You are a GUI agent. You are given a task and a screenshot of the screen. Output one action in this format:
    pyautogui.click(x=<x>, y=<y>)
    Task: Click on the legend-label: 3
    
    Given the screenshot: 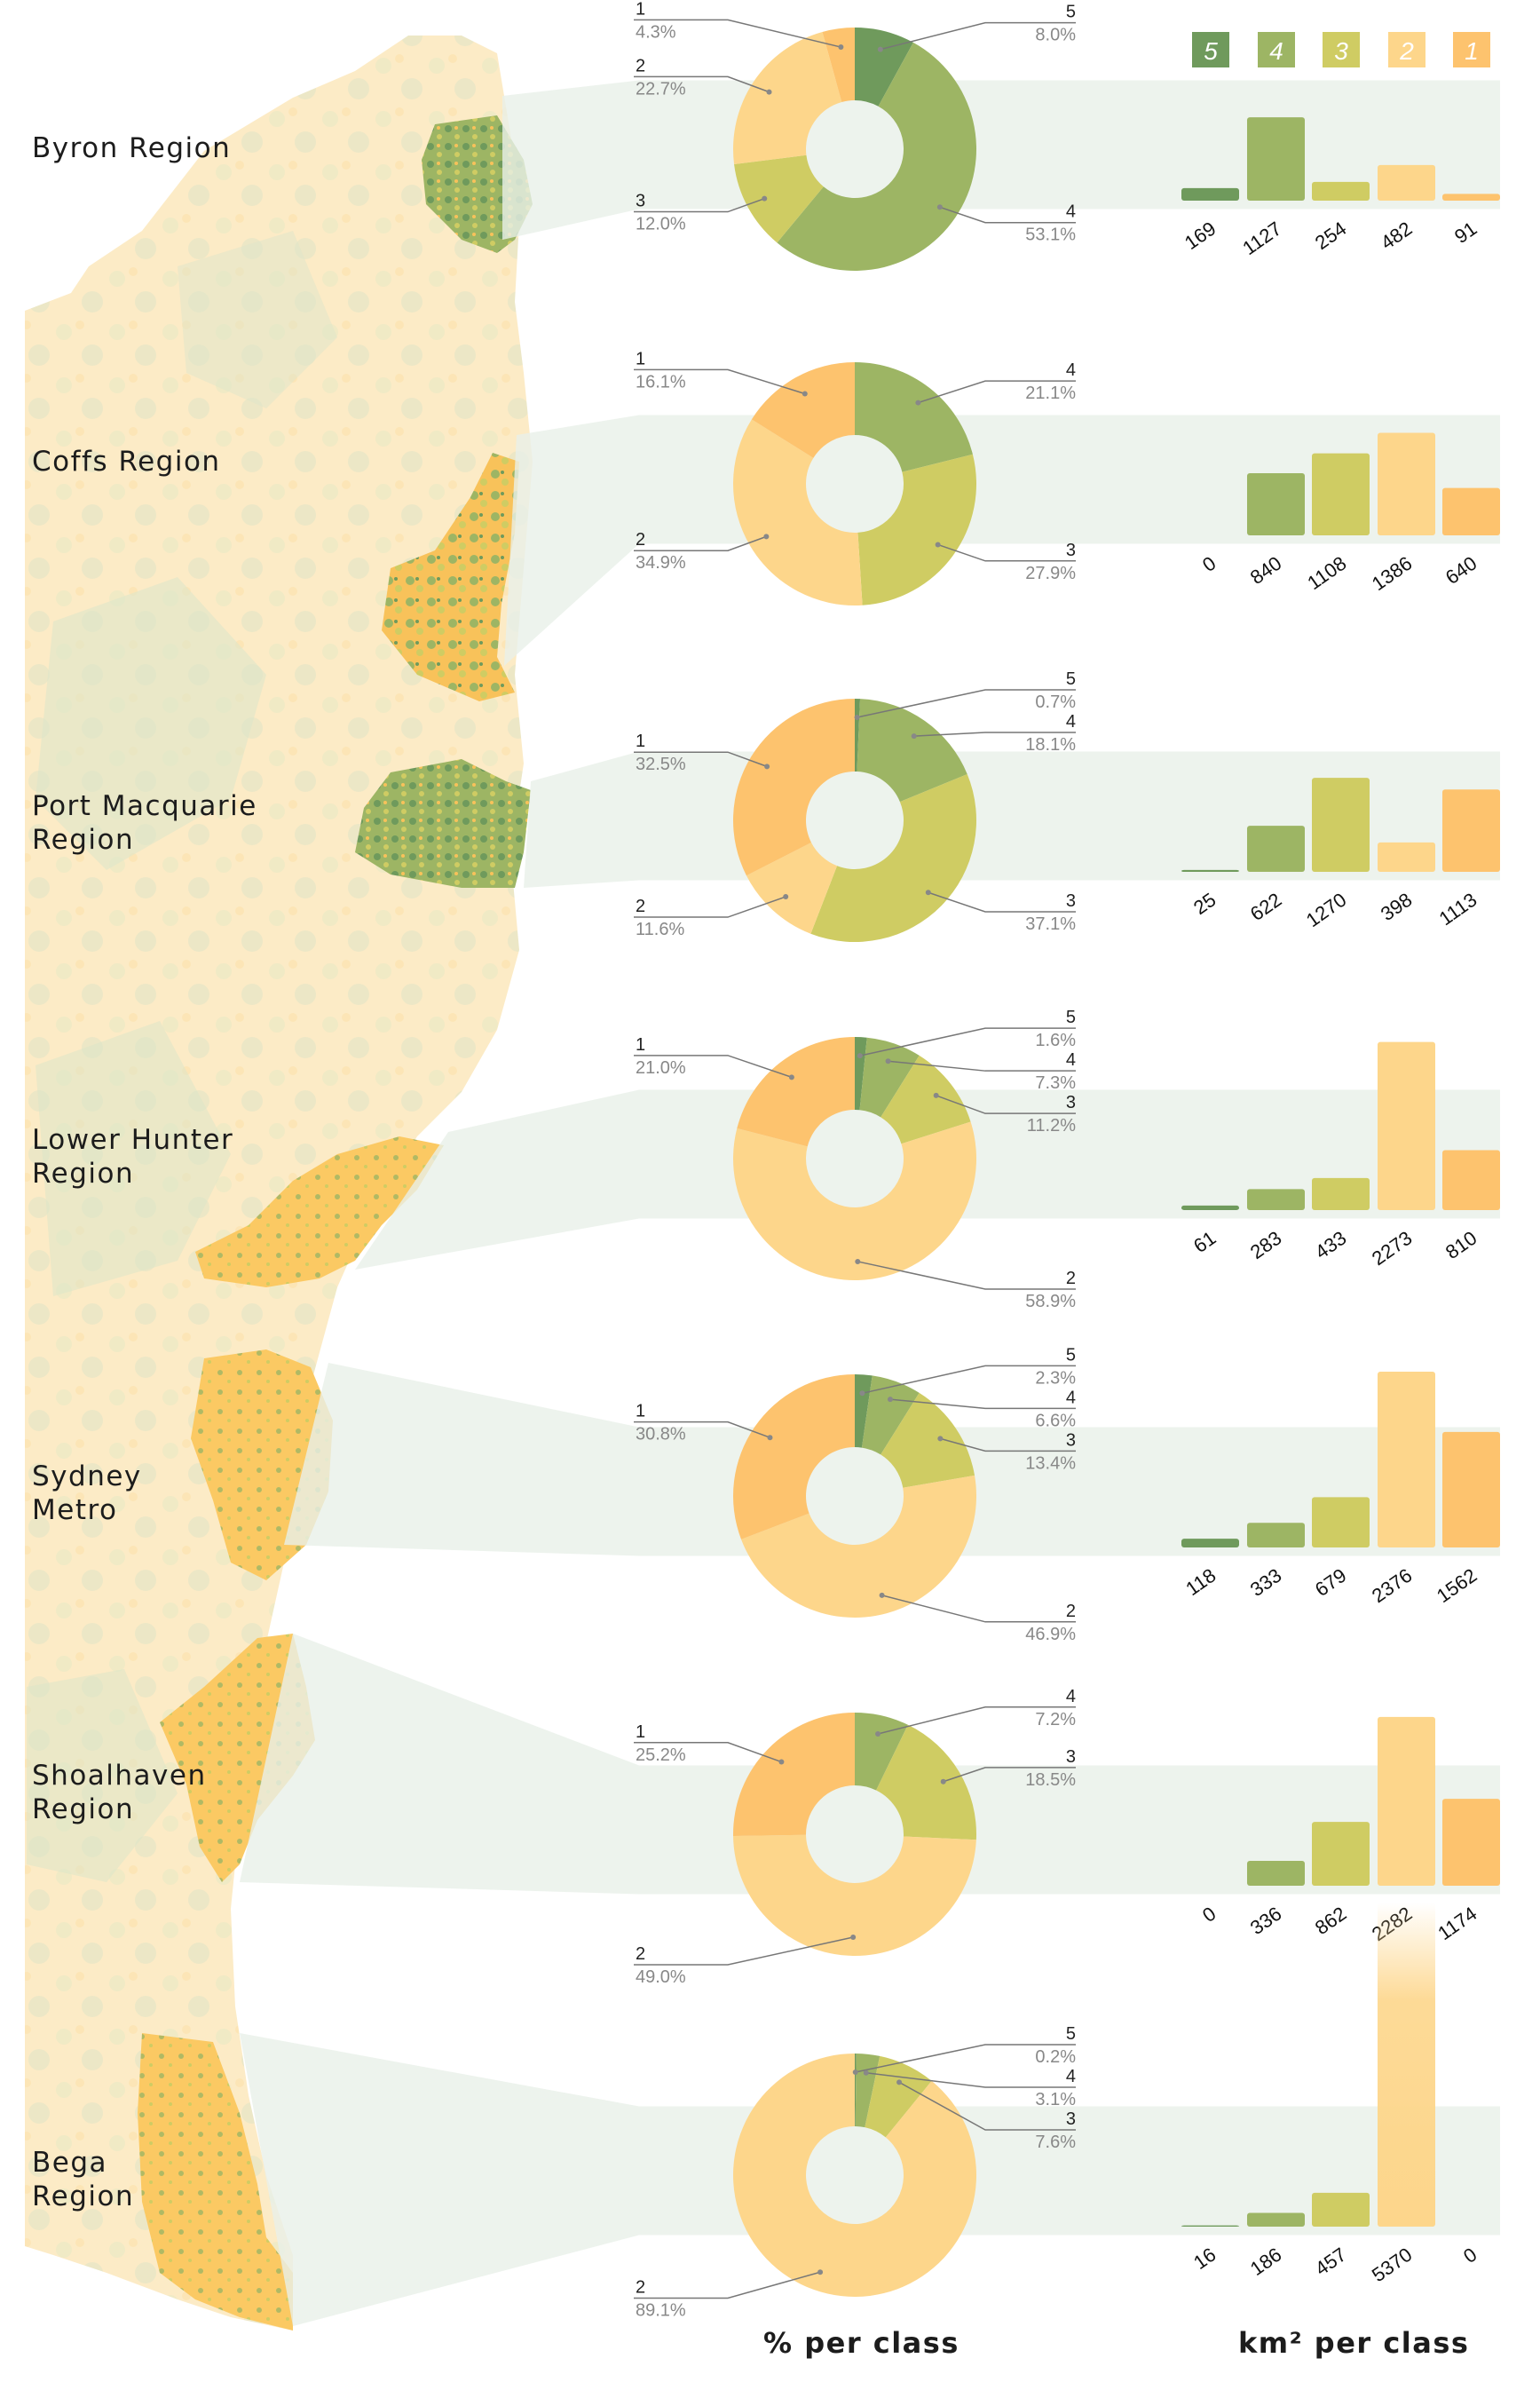 What is the action you would take?
    pyautogui.click(x=1341, y=51)
    